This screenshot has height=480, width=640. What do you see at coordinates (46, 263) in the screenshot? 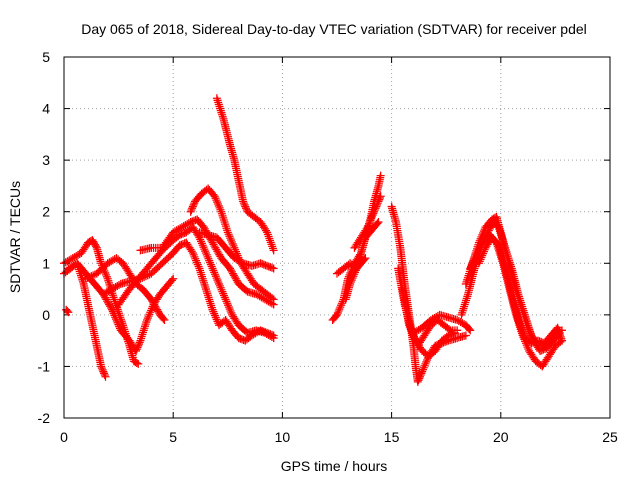
I see `y-tick-label: 1` at bounding box center [46, 263].